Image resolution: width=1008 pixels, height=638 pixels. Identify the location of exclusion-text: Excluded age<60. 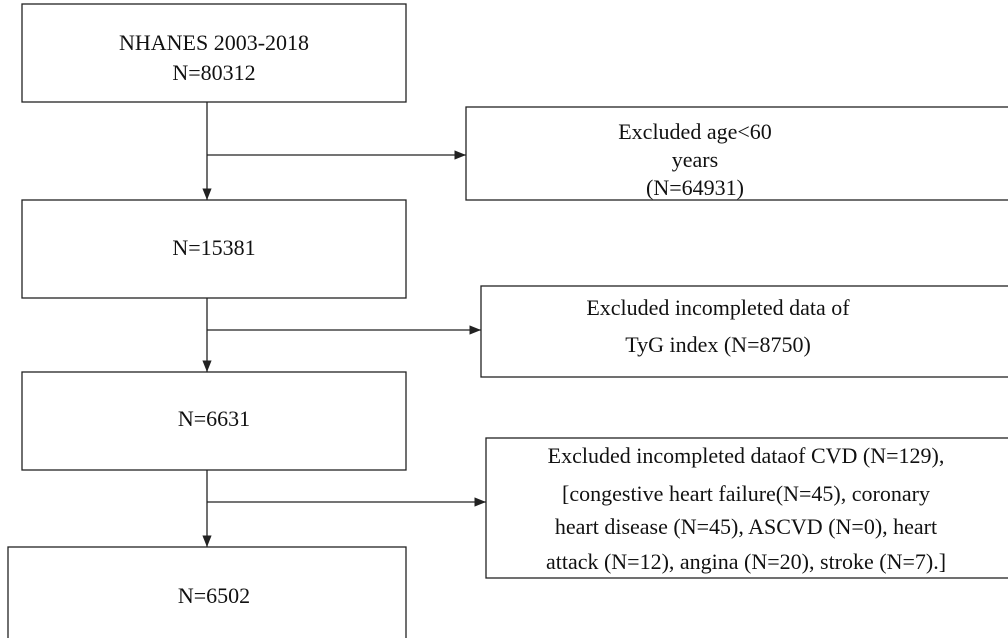
(695, 131).